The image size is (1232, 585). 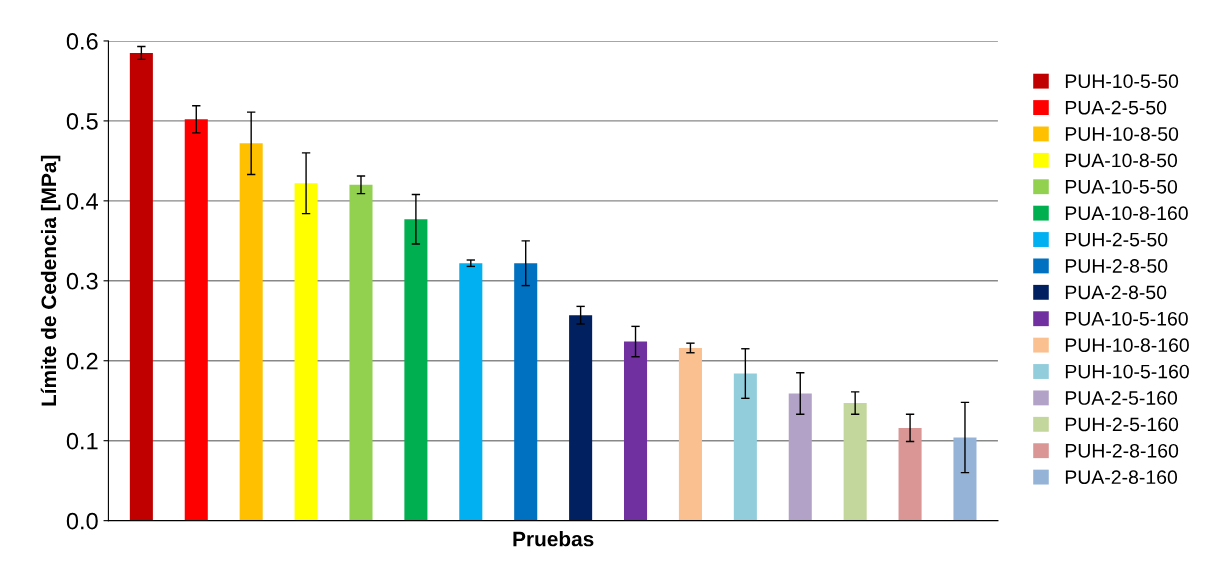 What do you see at coordinates (1122, 424) in the screenshot?
I see `legend-label: PUH-2-5-160` at bounding box center [1122, 424].